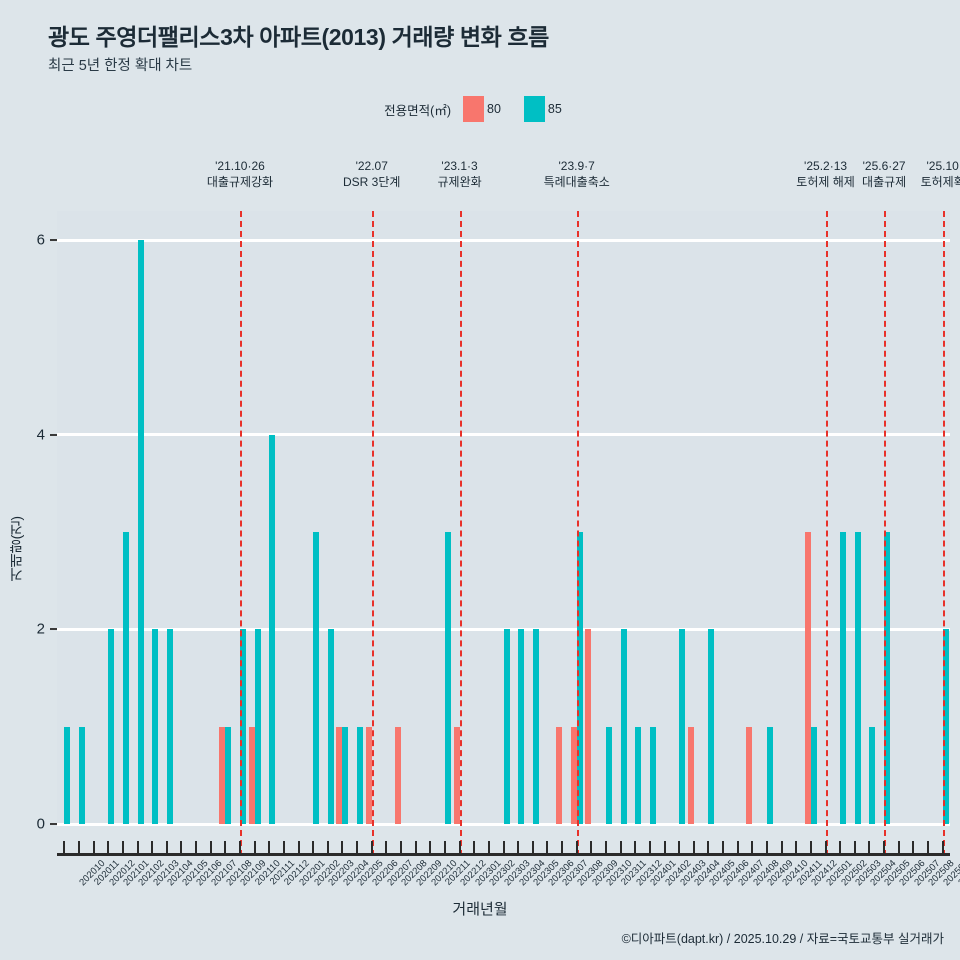 Image resolution: width=960 pixels, height=960 pixels. What do you see at coordinates (371, 174) in the screenshot?
I see `annotation-label: '22.07 DSR 3단계` at bounding box center [371, 174].